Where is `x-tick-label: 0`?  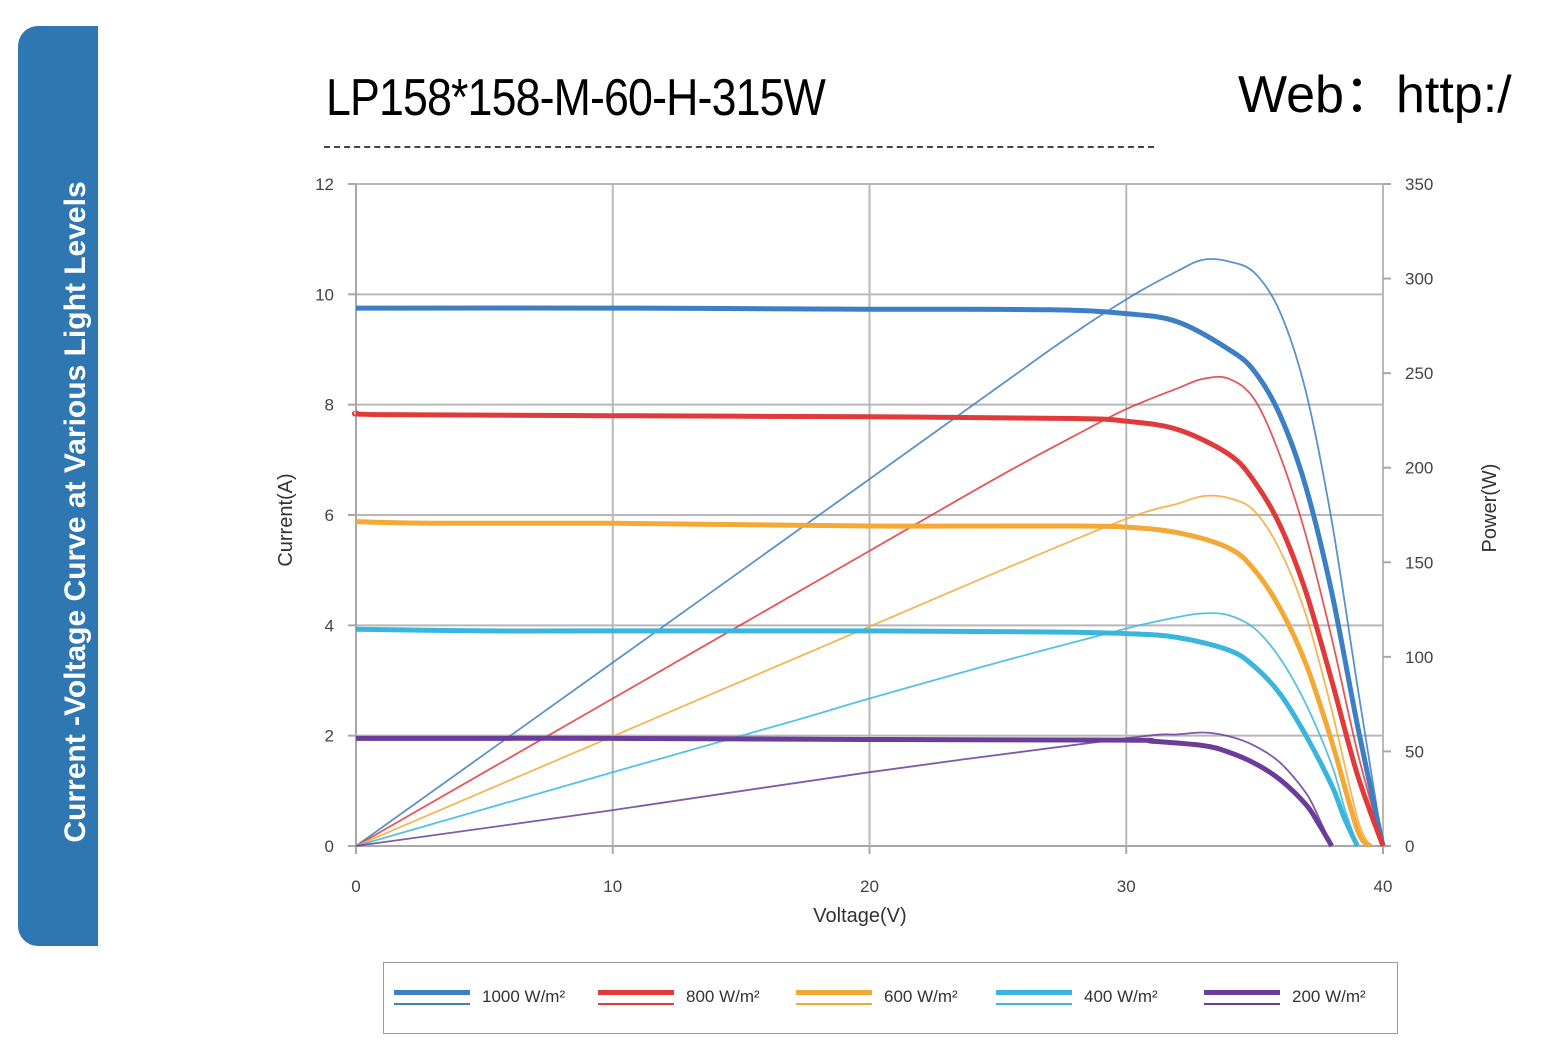
x-tick-label: 0 is located at coordinates (355, 886).